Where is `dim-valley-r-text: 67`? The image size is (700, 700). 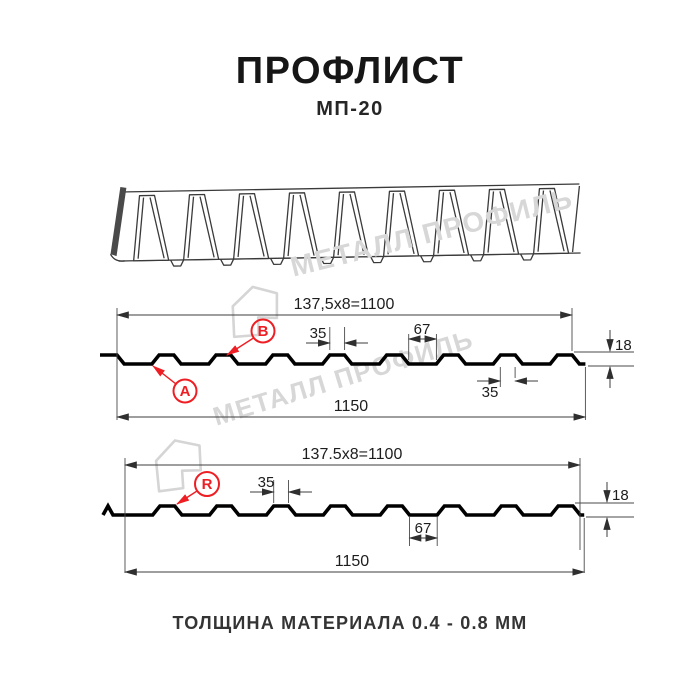
dim-valley-r-text: 67 is located at coordinates (423, 528).